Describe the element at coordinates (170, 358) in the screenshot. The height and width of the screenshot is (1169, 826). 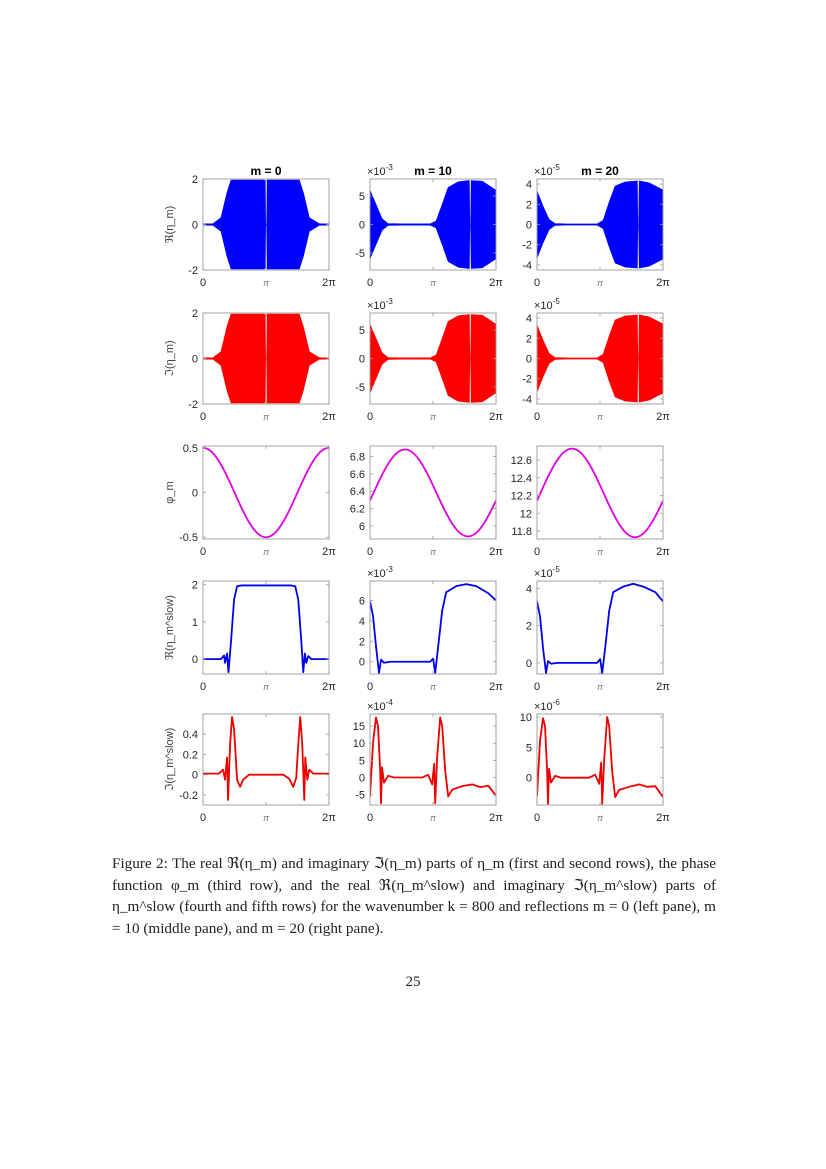
I see `y-axis-label: ℑ(η_m)` at that location.